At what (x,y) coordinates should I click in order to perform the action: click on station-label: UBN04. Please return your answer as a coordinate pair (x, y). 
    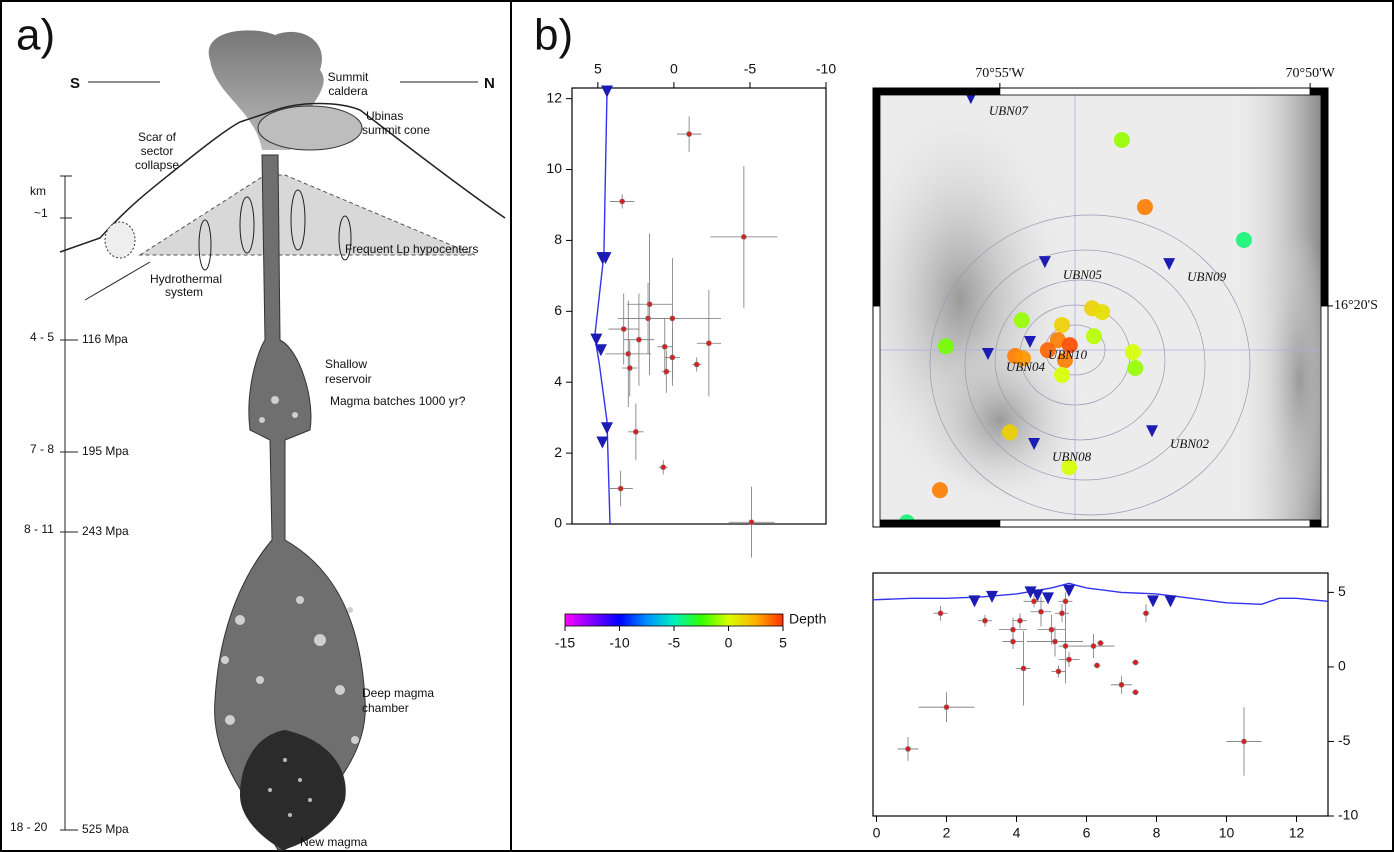
    Looking at the image, I should click on (1026, 366).